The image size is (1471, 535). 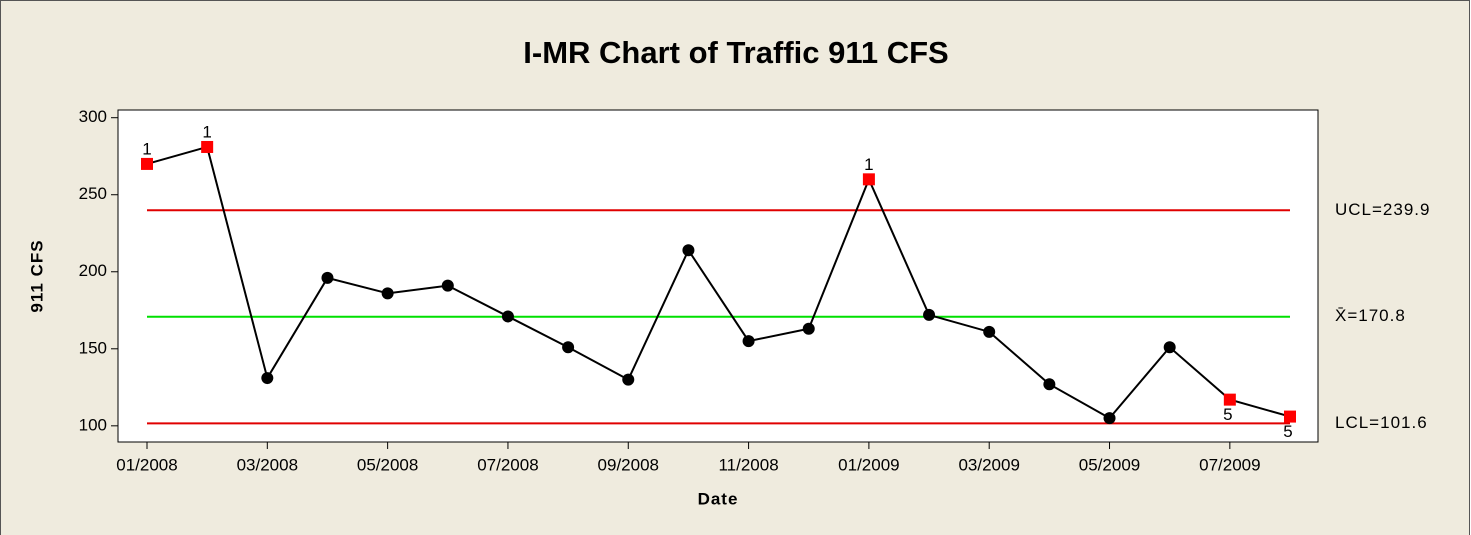 I want to click on y-tick-label: 150, so click(x=93, y=347).